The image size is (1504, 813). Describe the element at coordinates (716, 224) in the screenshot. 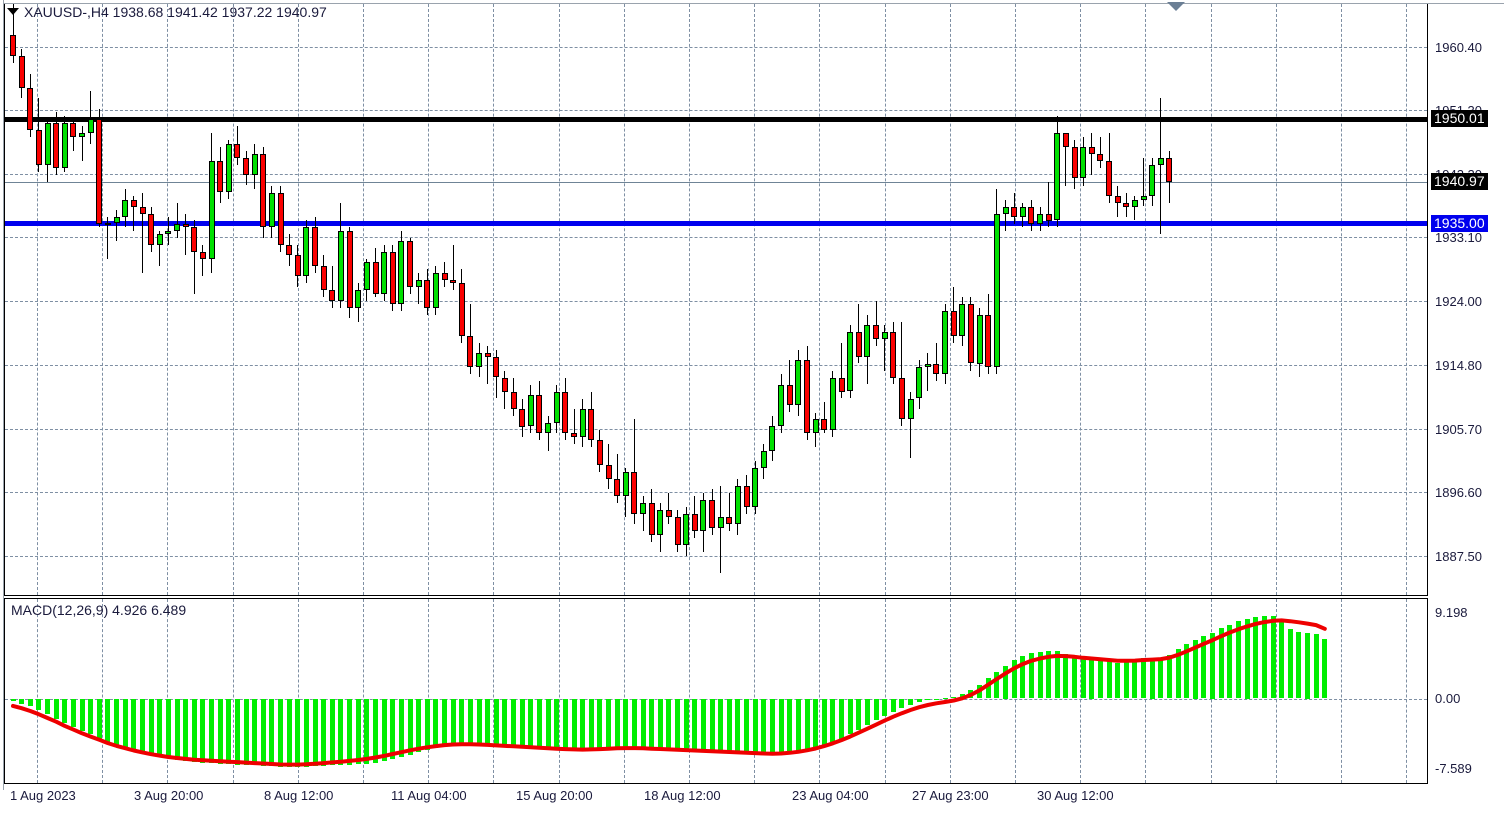

I see `support-line` at that location.